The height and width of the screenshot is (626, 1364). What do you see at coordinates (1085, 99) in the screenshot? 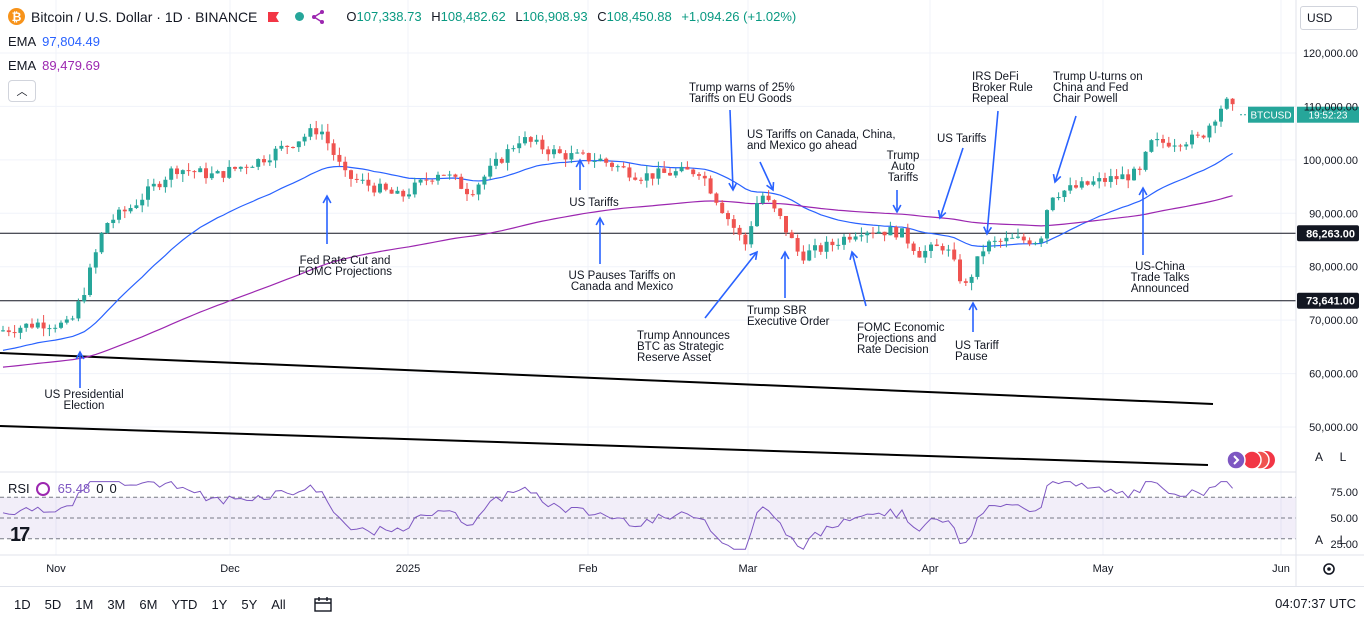
I see `annotation-label: Chair Powell` at bounding box center [1085, 99].